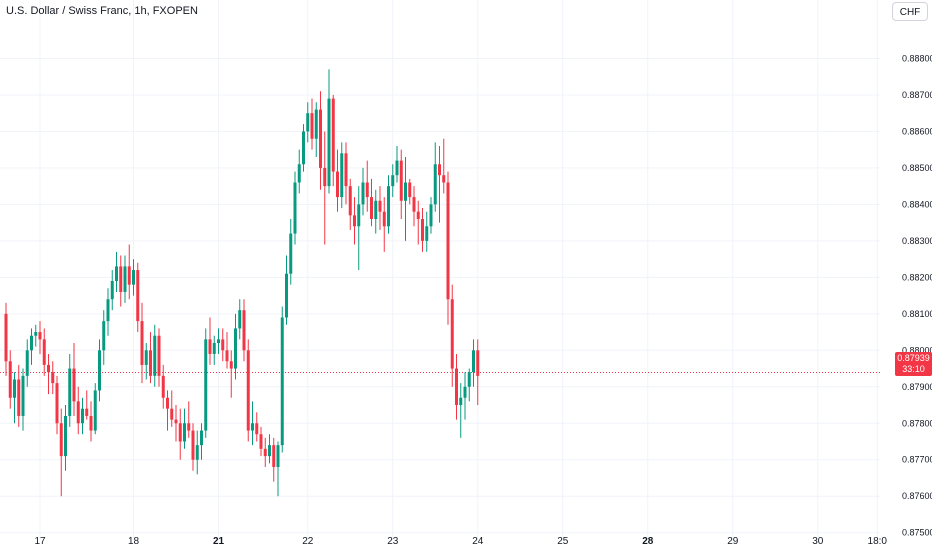 The width and height of the screenshot is (932, 550). What do you see at coordinates (134, 541) in the screenshot?
I see `time-tick-label: 18` at bounding box center [134, 541].